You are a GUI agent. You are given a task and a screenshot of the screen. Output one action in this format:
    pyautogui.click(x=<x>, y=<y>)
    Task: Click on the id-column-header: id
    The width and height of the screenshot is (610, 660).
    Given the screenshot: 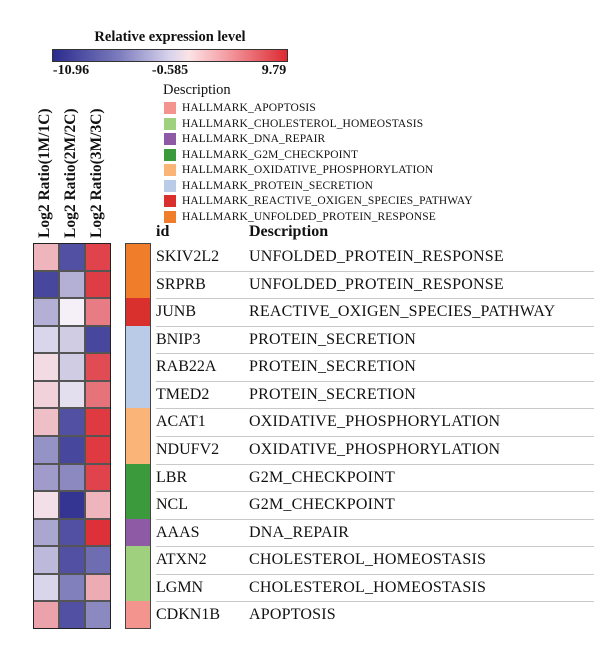 What is the action you would take?
    pyautogui.click(x=163, y=231)
    